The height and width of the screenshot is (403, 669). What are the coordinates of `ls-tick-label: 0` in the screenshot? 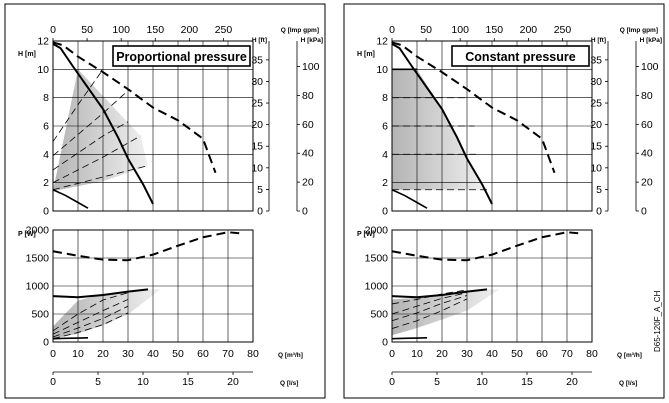 It's located at (53, 382).